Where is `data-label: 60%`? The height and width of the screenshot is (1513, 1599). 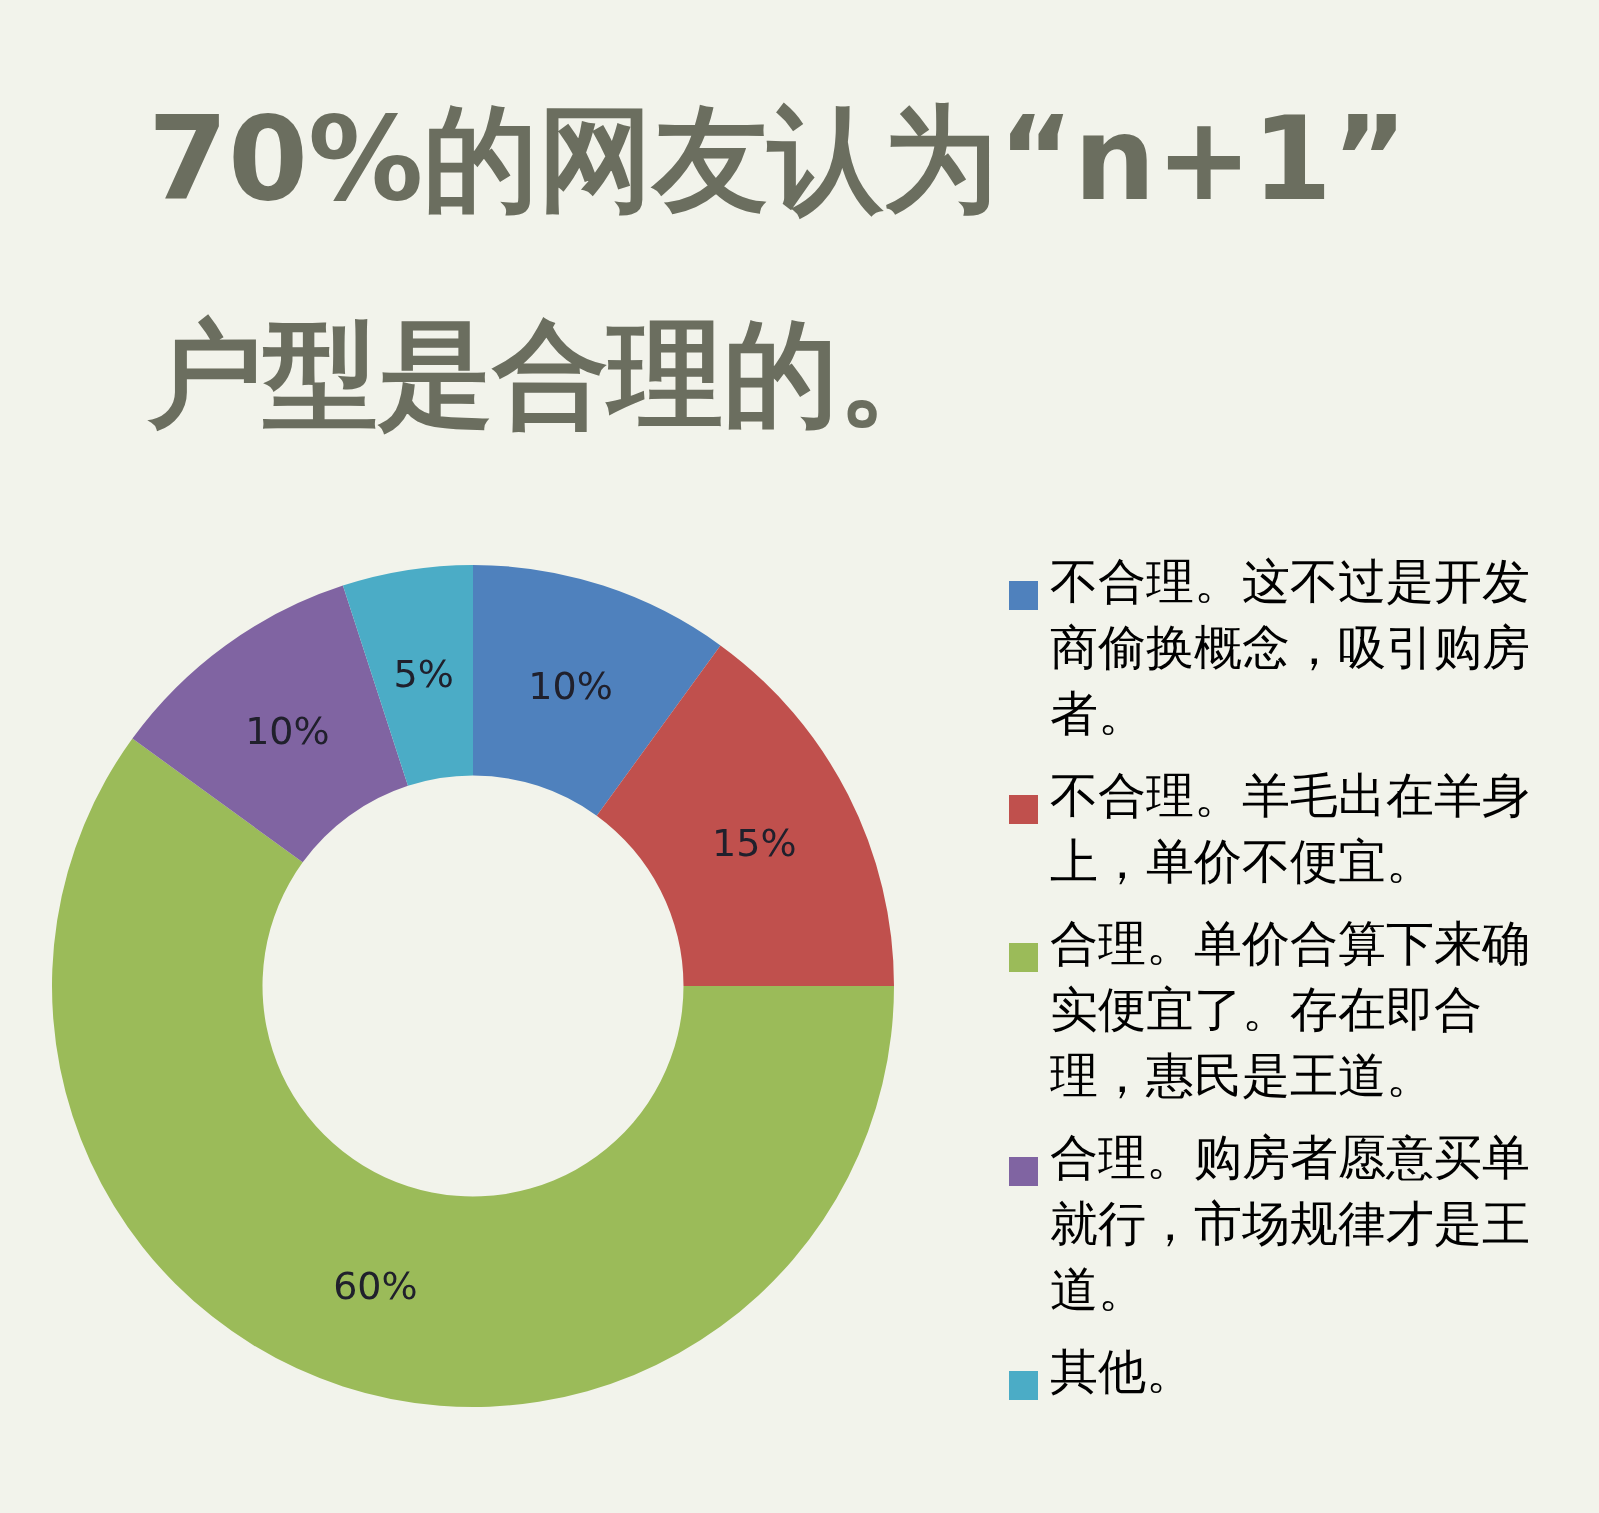 data-label: 60% is located at coordinates (375, 1286).